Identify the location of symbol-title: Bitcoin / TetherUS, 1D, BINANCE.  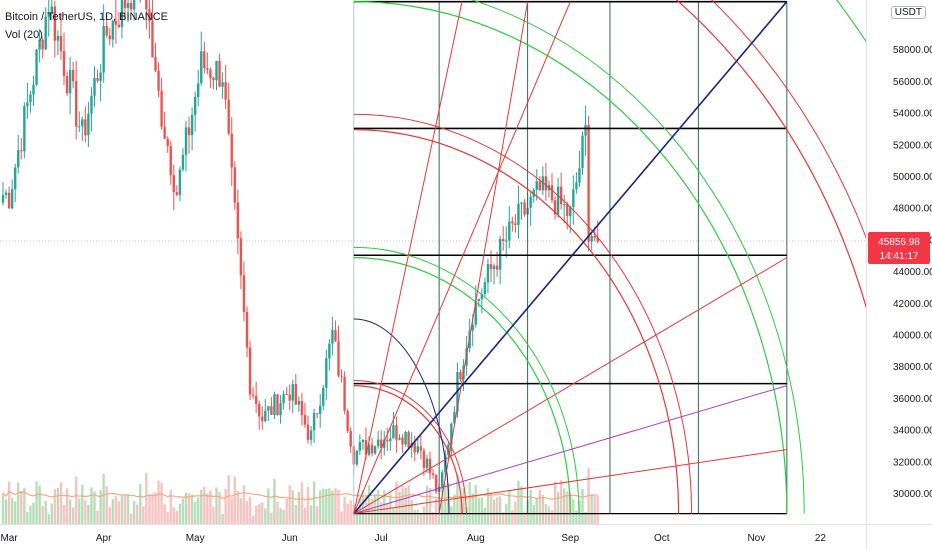
(87, 17).